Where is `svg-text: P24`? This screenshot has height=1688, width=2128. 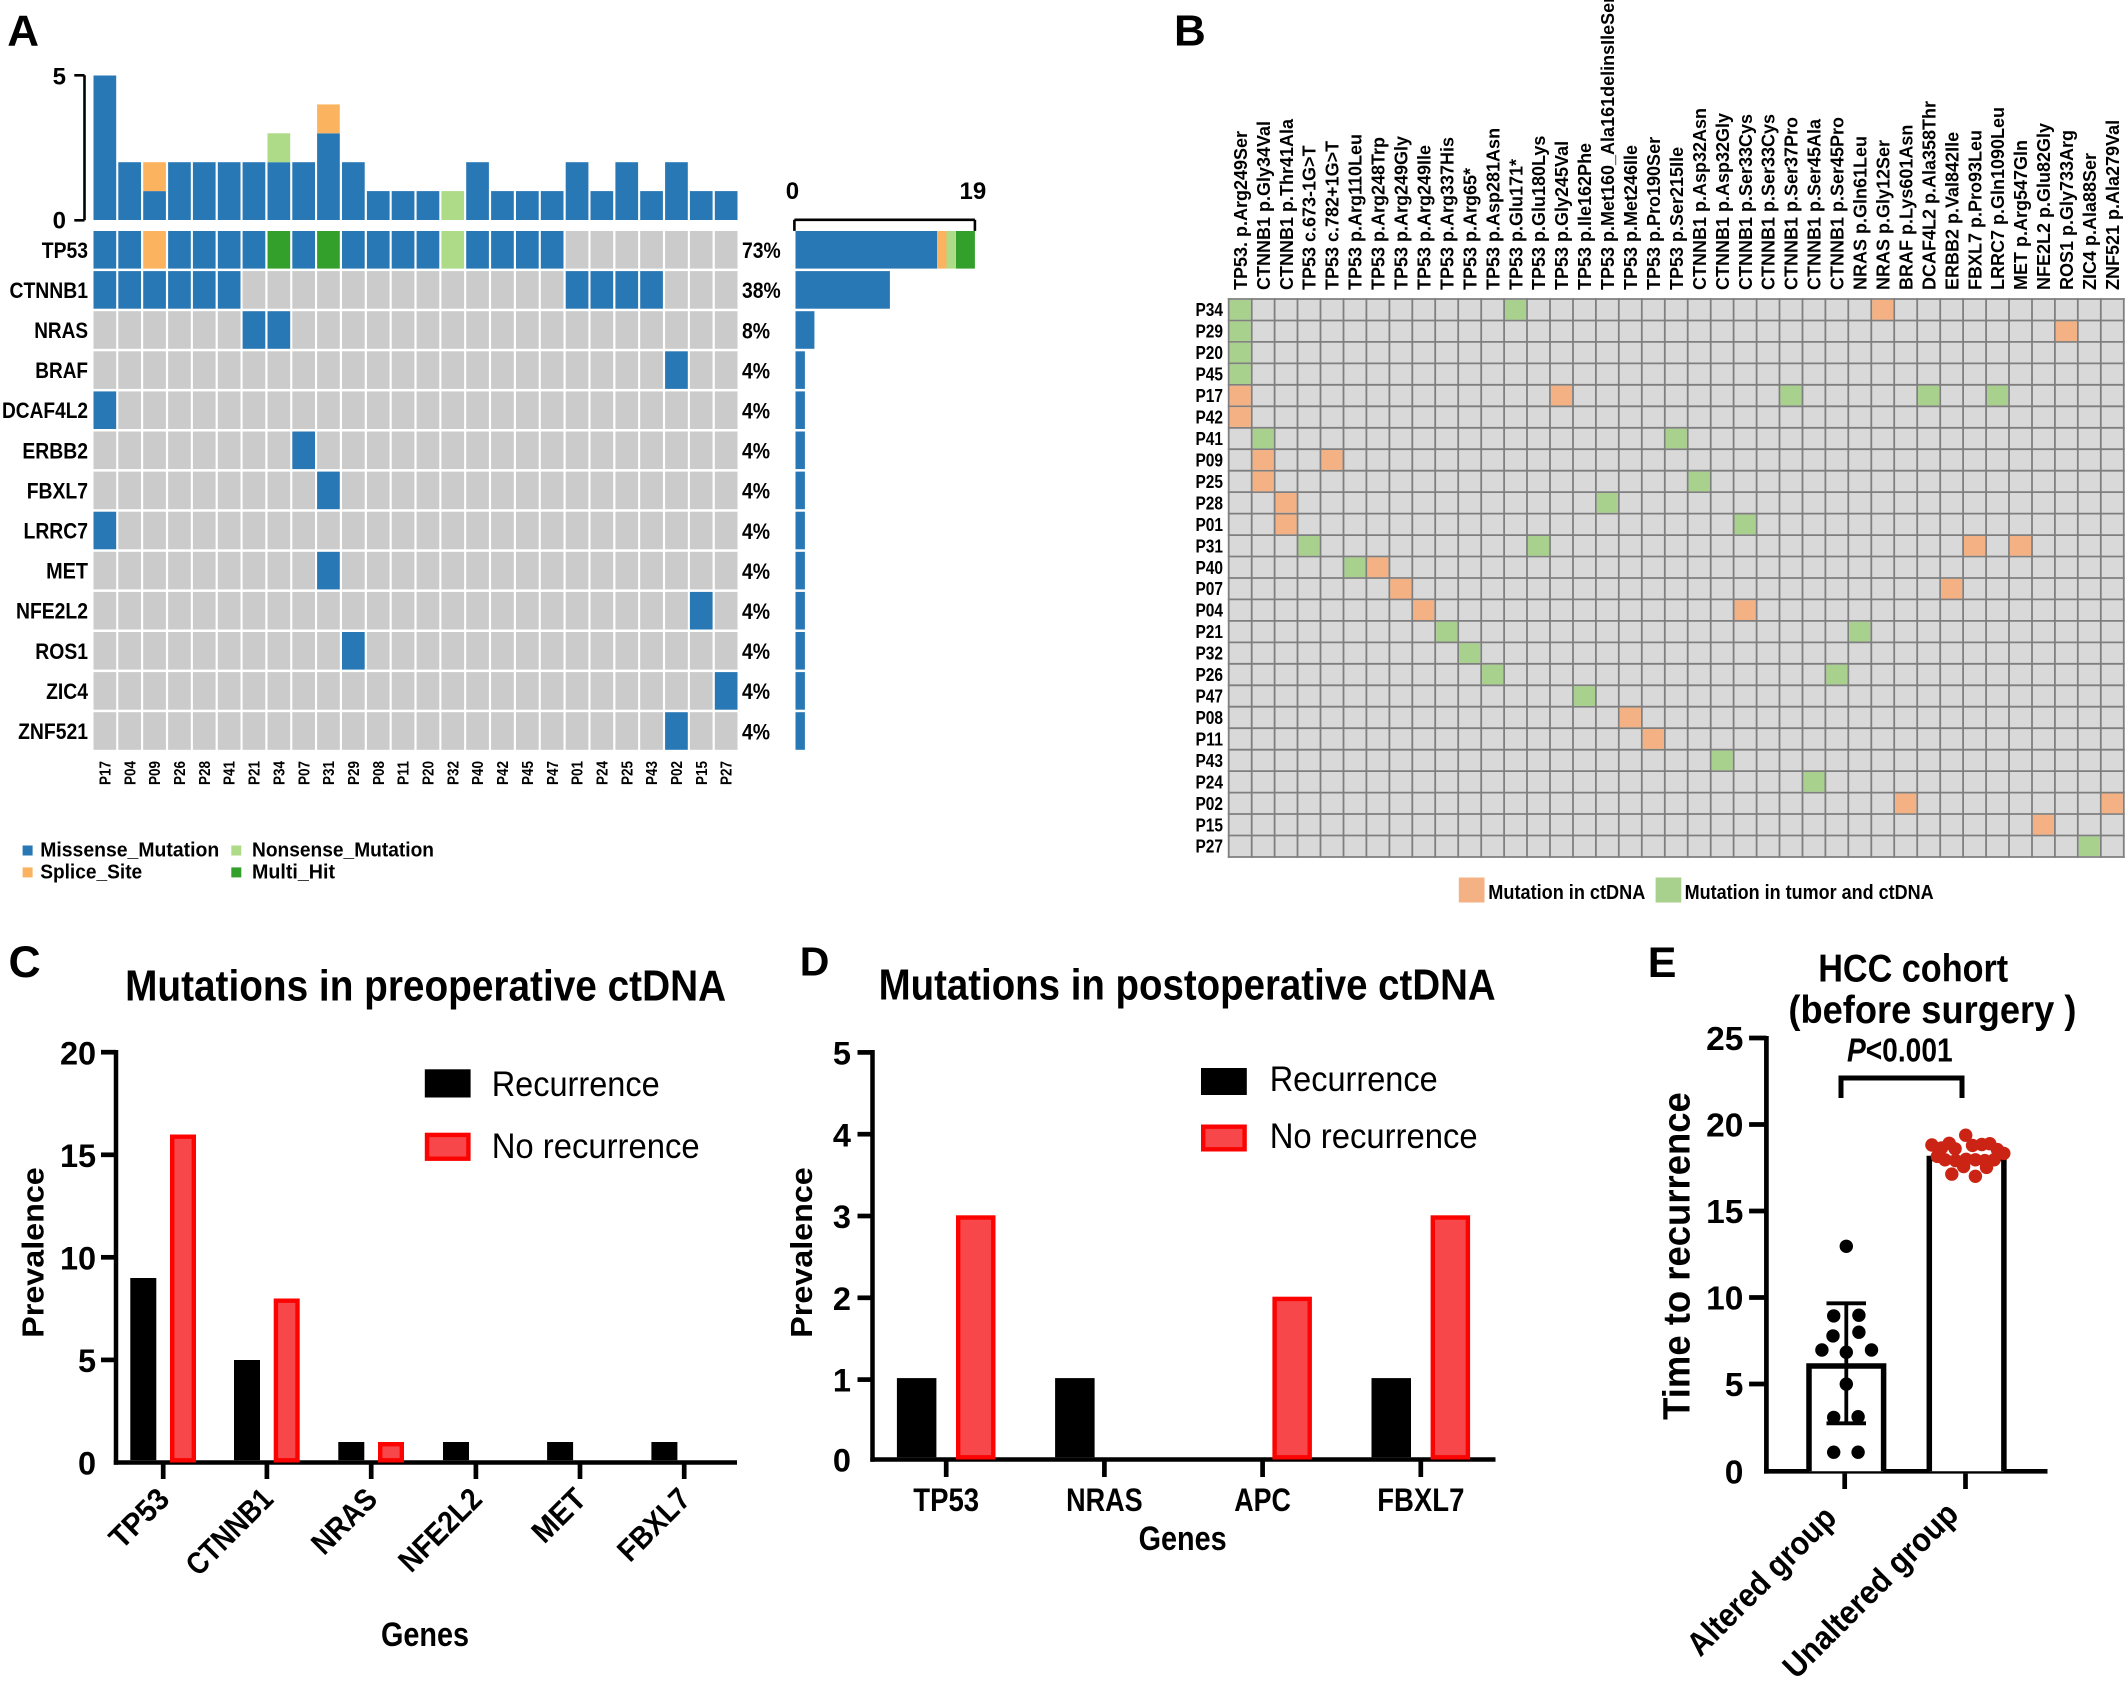
svg-text: P24 is located at coordinates (603, 773).